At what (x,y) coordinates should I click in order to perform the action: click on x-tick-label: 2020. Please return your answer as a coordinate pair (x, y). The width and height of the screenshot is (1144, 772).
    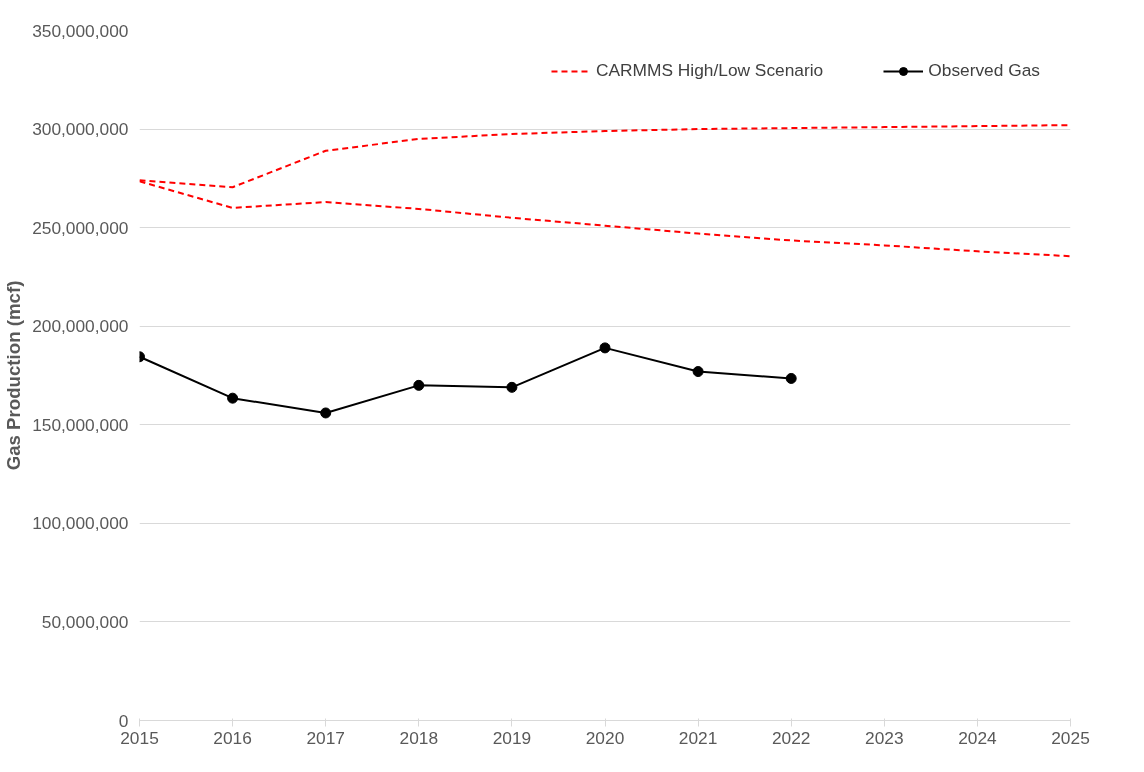
    Looking at the image, I should click on (605, 737).